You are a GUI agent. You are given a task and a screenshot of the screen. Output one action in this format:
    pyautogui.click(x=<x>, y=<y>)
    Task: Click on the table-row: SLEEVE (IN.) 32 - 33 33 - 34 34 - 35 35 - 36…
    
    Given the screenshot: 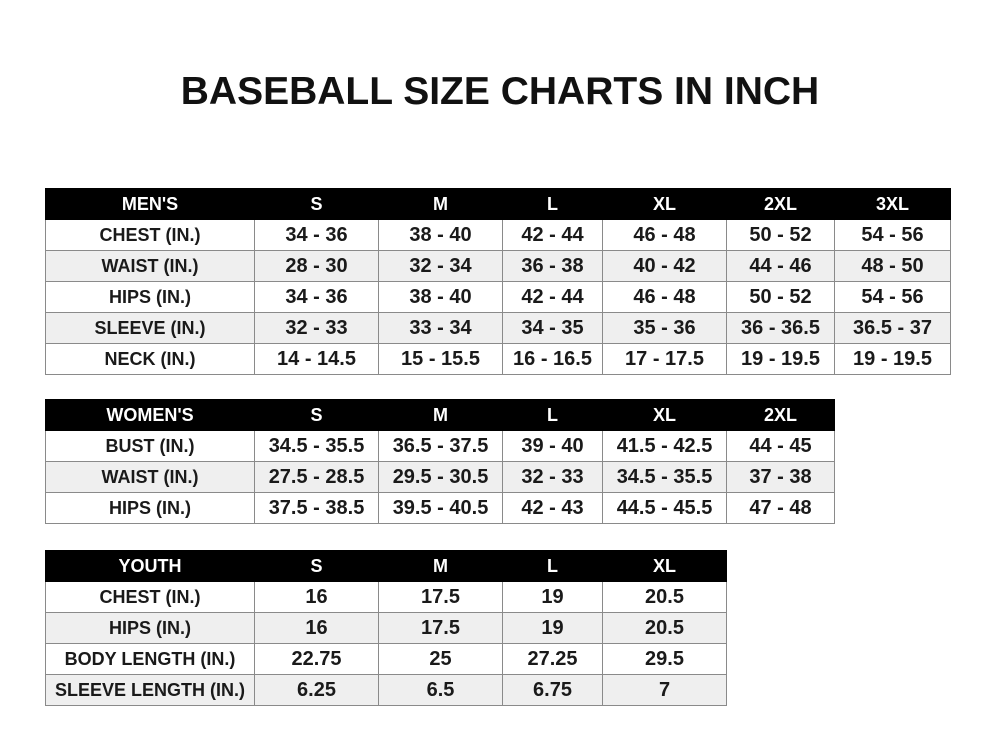 What is the action you would take?
    pyautogui.click(x=498, y=328)
    